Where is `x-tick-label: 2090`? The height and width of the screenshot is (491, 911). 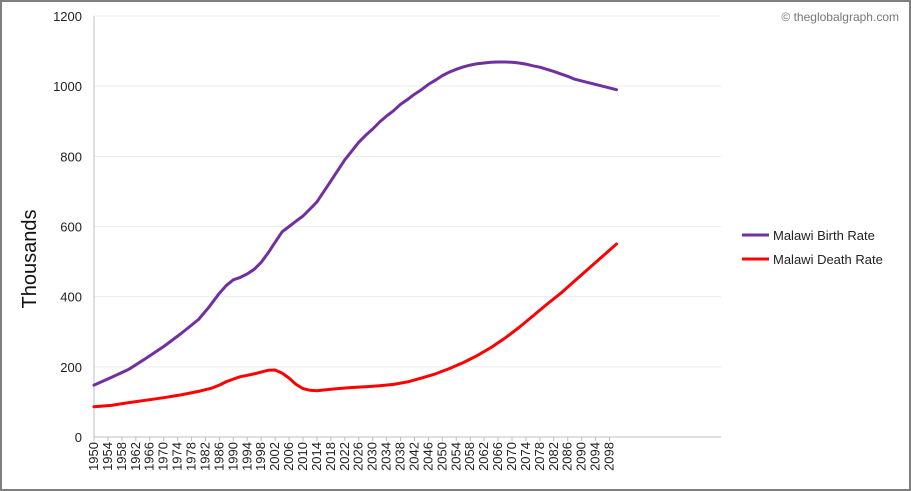 x-tick-label: 2090 is located at coordinates (581, 456).